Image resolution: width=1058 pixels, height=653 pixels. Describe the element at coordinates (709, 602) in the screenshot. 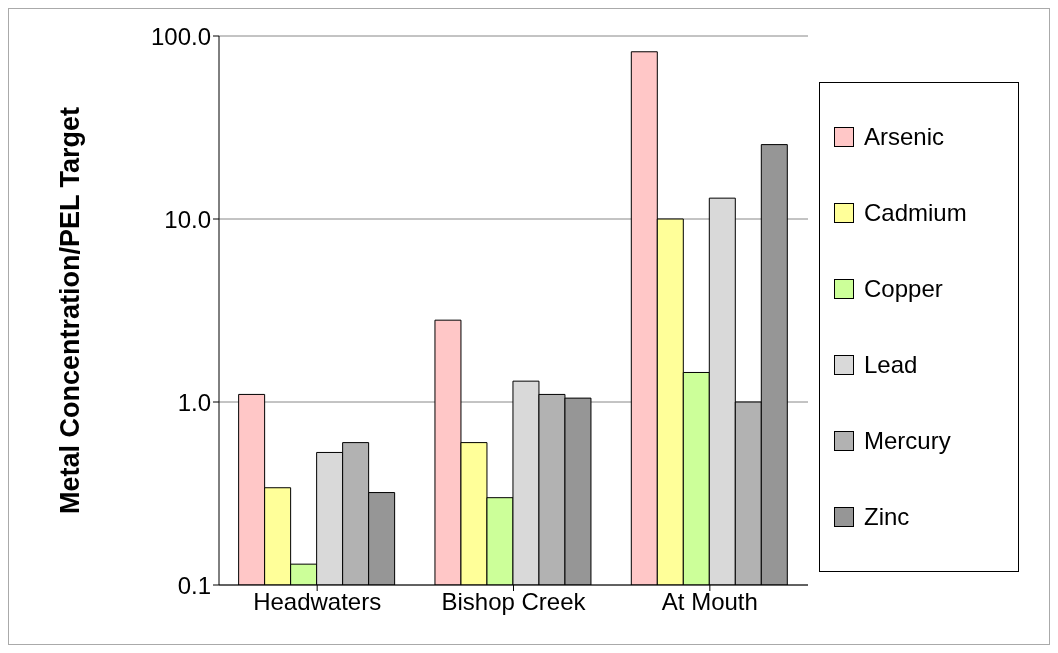

I see `x-tick-label: At Mouth` at that location.